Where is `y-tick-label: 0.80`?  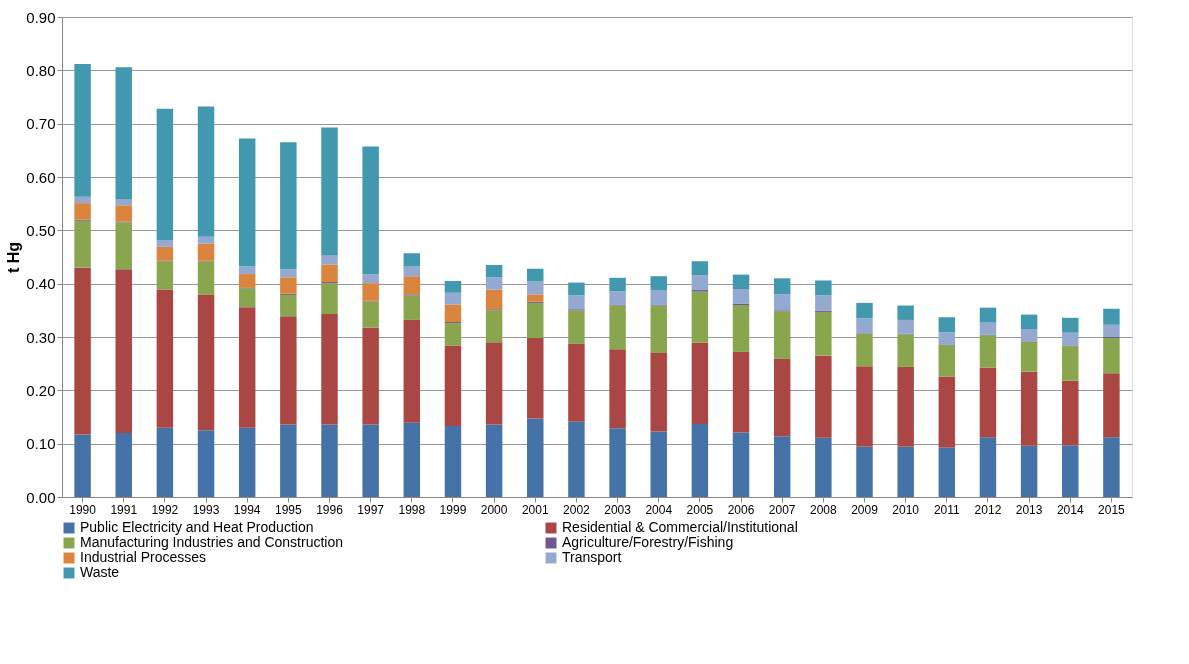 y-tick-label: 0.80 is located at coordinates (41, 70).